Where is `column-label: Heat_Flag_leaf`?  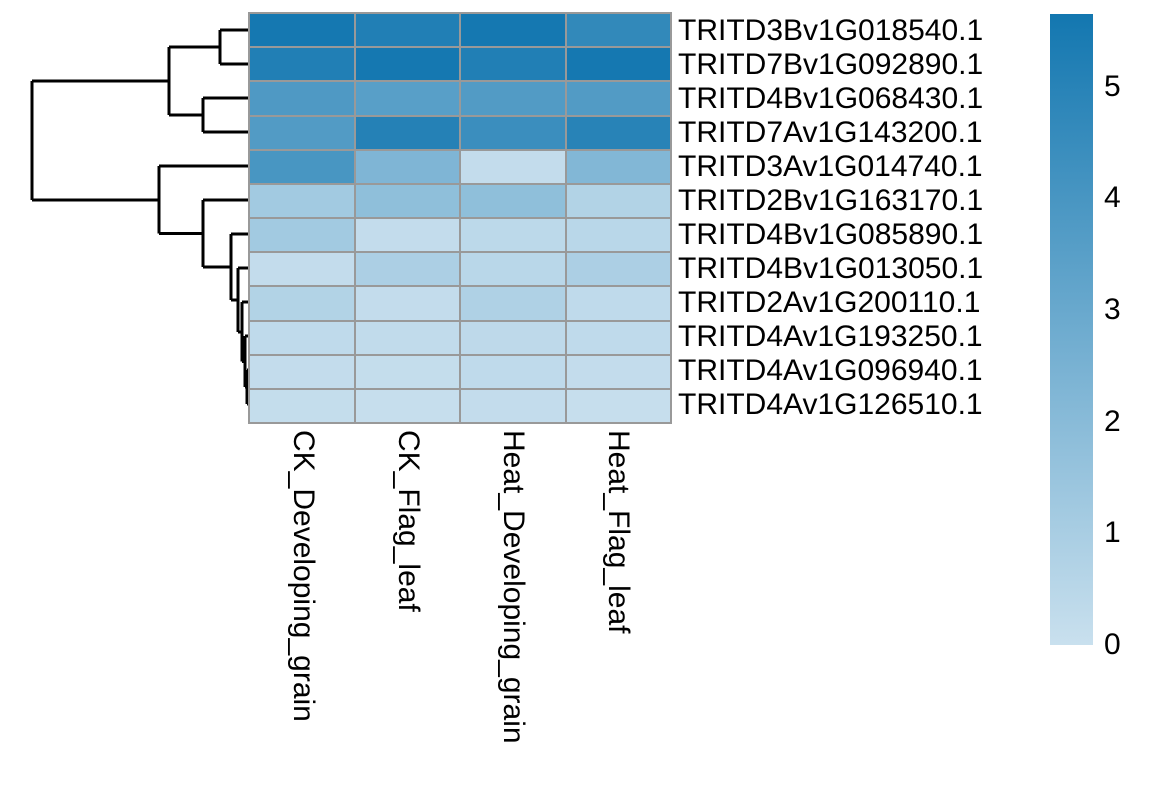
column-label: Heat_Flag_leaf is located at coordinates (618, 532).